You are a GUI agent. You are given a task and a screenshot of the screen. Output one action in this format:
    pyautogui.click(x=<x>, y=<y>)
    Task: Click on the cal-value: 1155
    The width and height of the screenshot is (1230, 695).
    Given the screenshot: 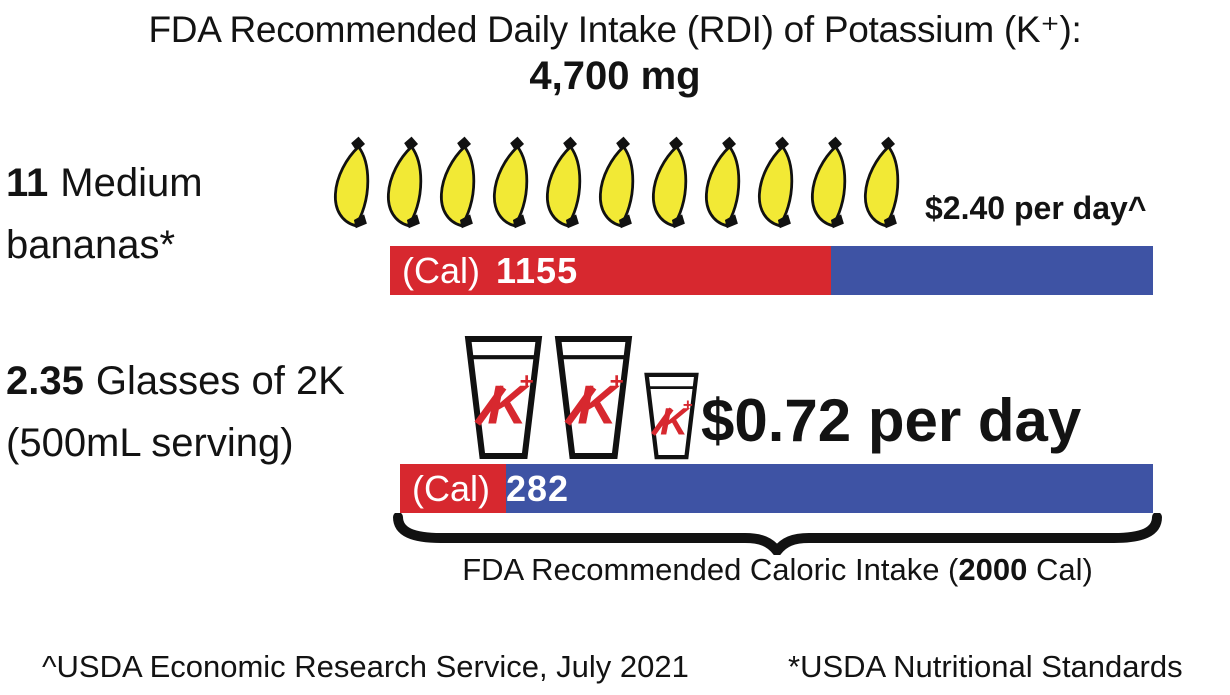 What is the action you would take?
    pyautogui.click(x=537, y=270)
    